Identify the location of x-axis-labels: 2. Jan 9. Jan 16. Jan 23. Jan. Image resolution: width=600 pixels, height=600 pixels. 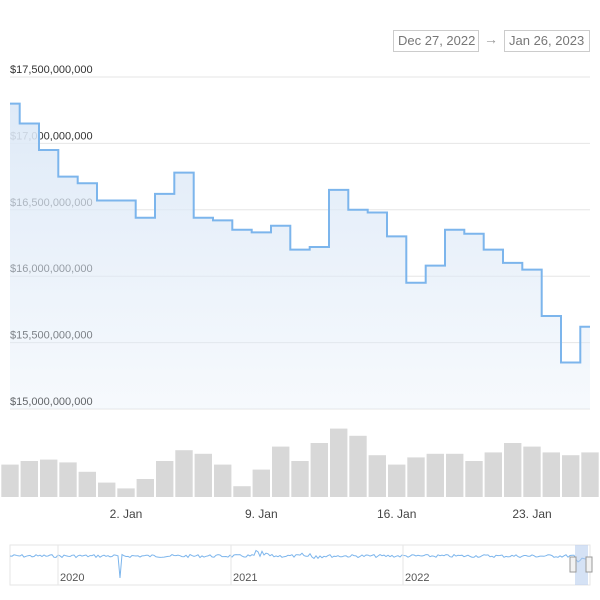
(331, 514).